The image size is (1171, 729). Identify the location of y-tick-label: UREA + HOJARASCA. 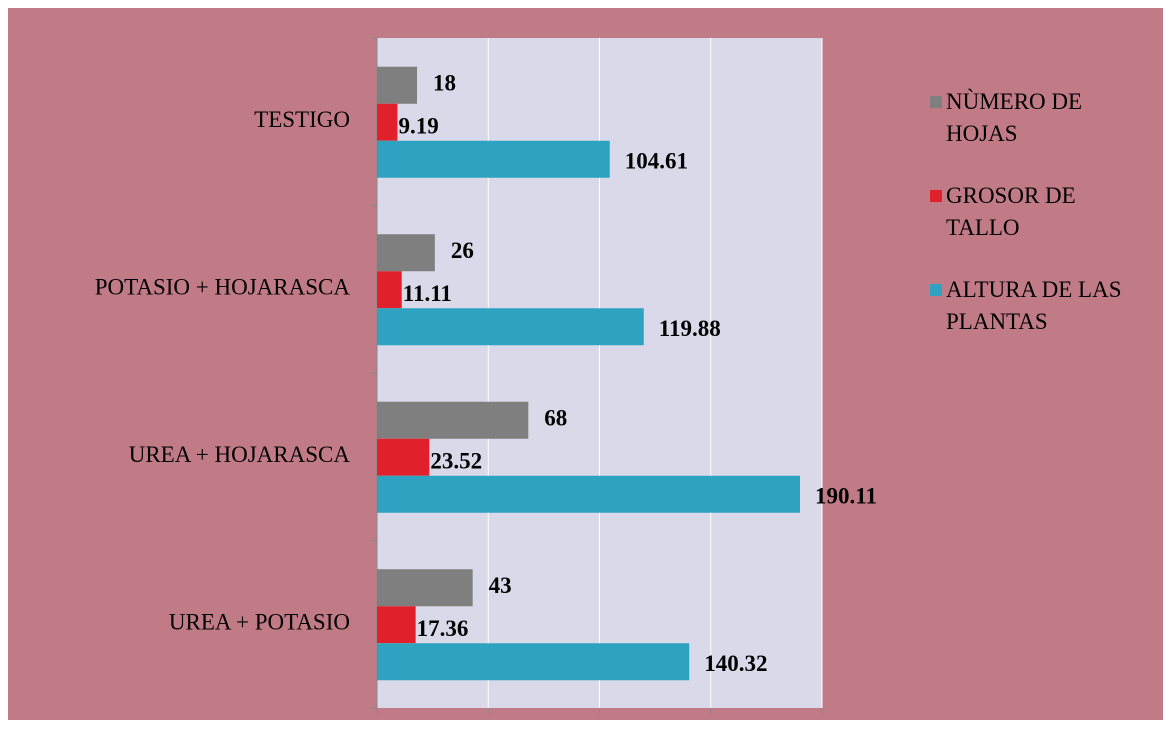
(240, 454).